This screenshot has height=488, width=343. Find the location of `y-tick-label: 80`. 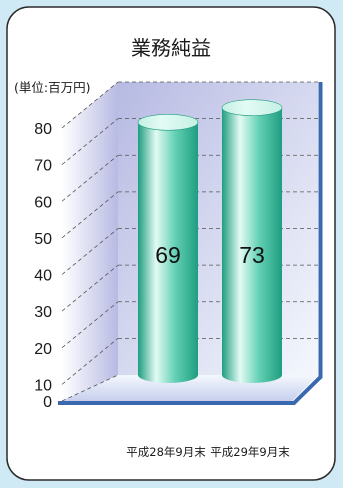

y-tick-label: 80 is located at coordinates (43, 129).